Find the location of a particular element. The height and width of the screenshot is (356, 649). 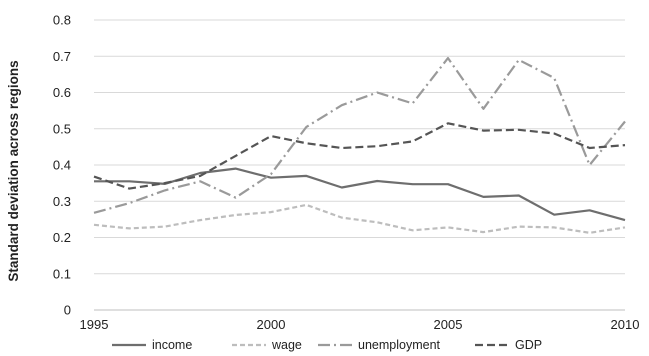

x-tick-label: 2005 is located at coordinates (448, 324).